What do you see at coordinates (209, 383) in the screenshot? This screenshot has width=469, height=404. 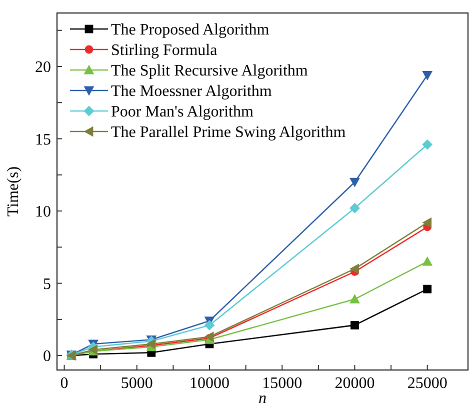 I see `x-tick-label: 10000` at bounding box center [209, 383].